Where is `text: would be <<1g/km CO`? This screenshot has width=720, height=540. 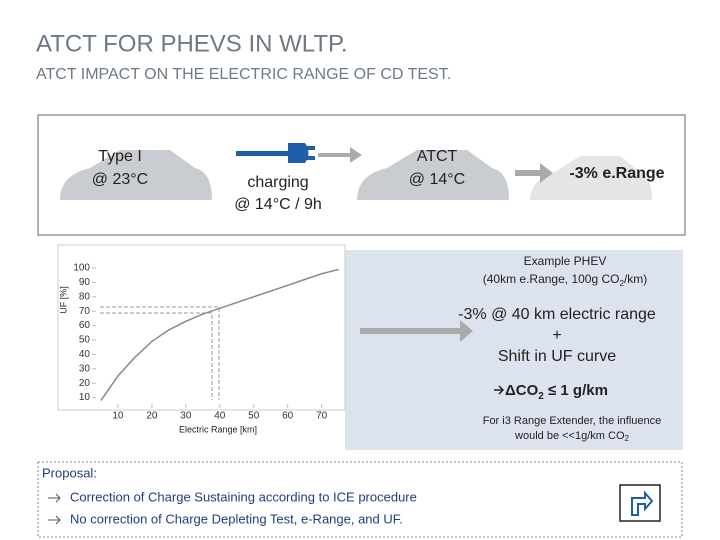
text: would be <<1g/km CO is located at coordinates (569, 436).